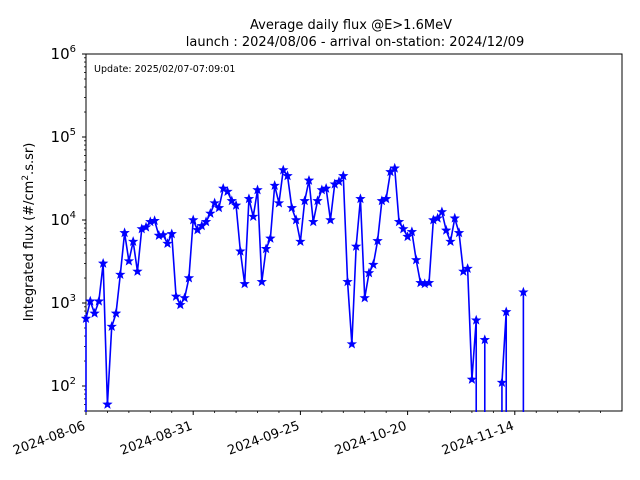 This screenshot has width=640, height=480. Describe the element at coordinates (63, 302) in the screenshot. I see `y-tick-label: 10³` at that location.